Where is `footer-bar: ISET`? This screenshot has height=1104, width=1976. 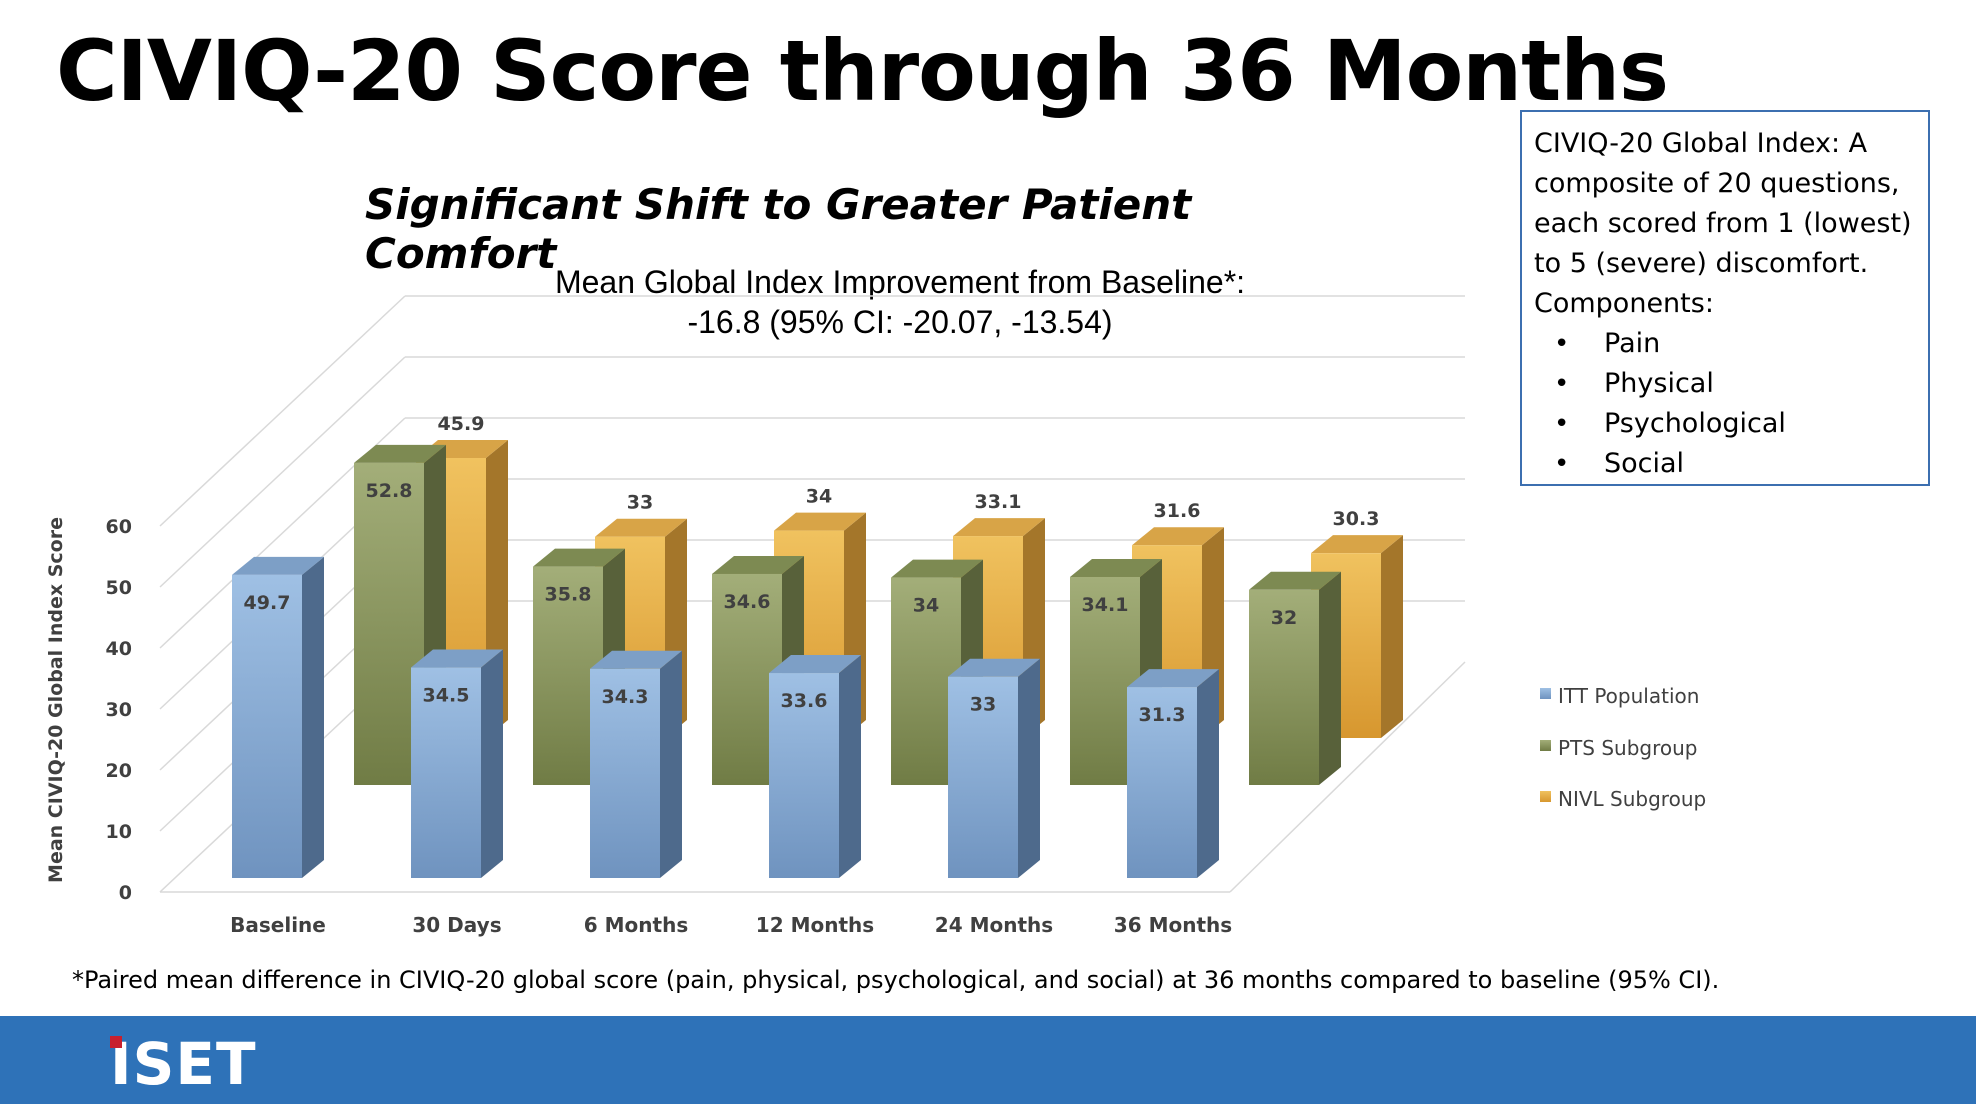
footer-bar: ISET is located at coordinates (988, 1060).